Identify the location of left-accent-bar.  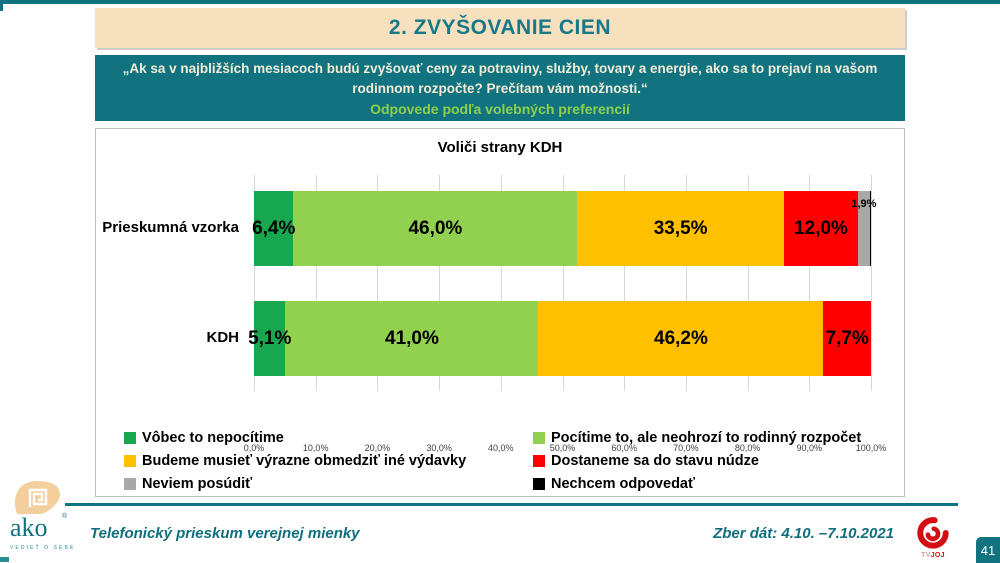
(1, 5).